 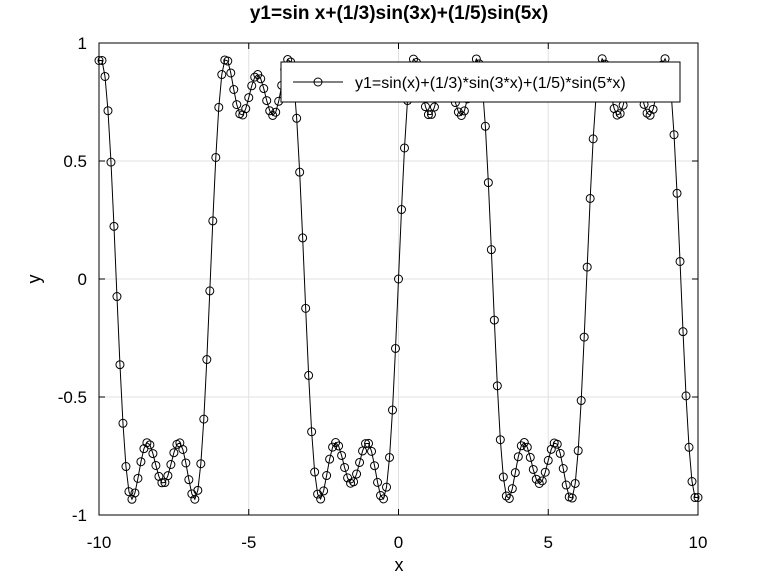 I want to click on chart-title: y1=sin x+(1/3)sin(3x)+(1/5)sin(5x), so click(x=399, y=13).